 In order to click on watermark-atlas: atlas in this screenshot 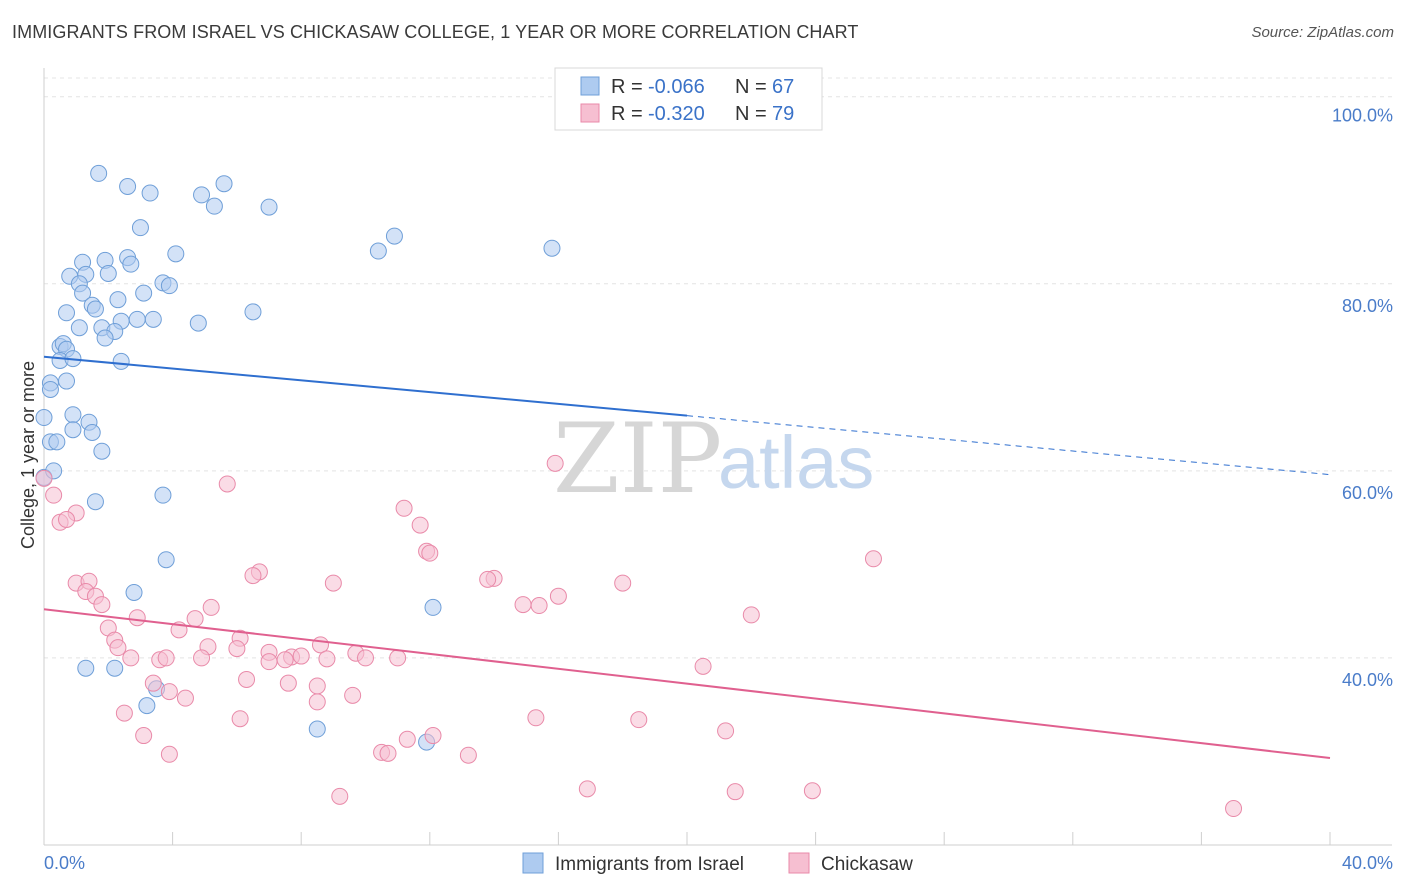, I will do `click(796, 462)`.